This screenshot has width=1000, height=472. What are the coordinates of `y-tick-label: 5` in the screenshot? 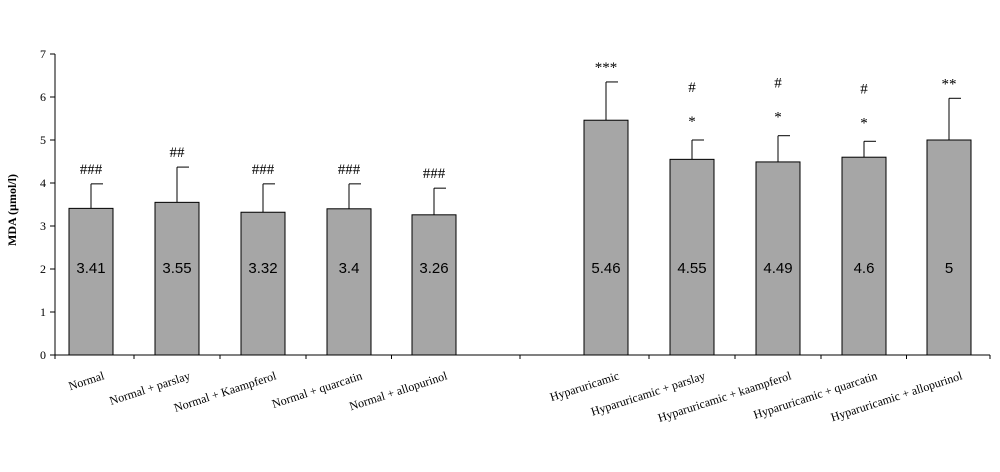 It's located at (43, 140).